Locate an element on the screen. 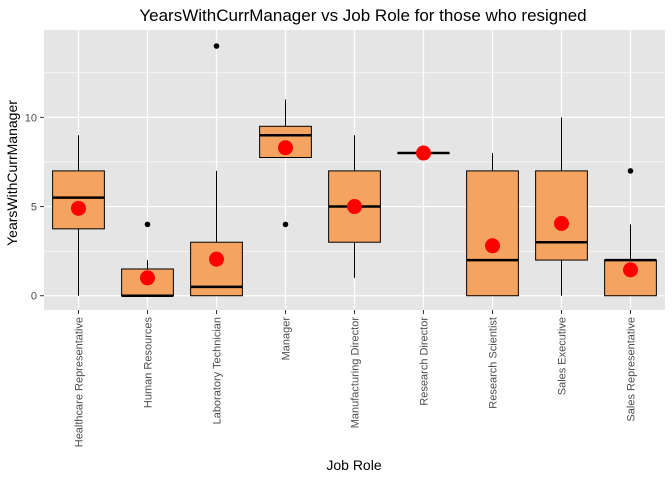 The height and width of the screenshot is (480, 672). x-axis-title: Job Role is located at coordinates (353, 465).